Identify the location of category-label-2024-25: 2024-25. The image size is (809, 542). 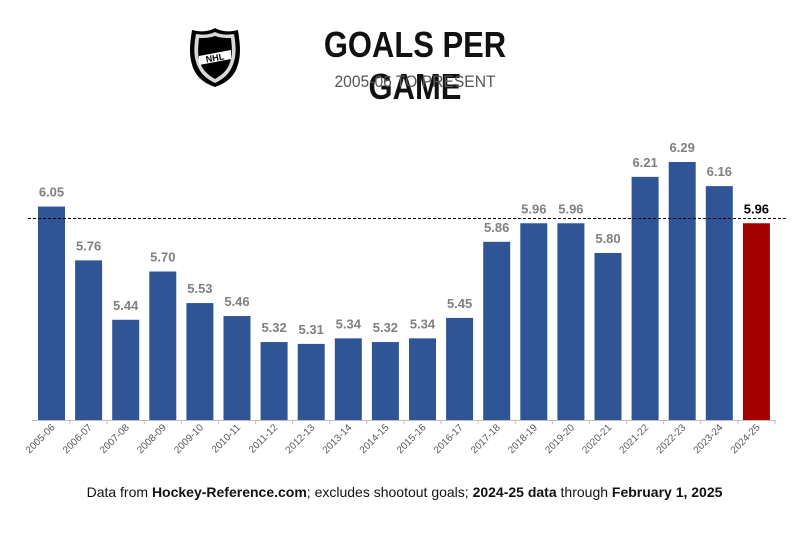
(746, 439).